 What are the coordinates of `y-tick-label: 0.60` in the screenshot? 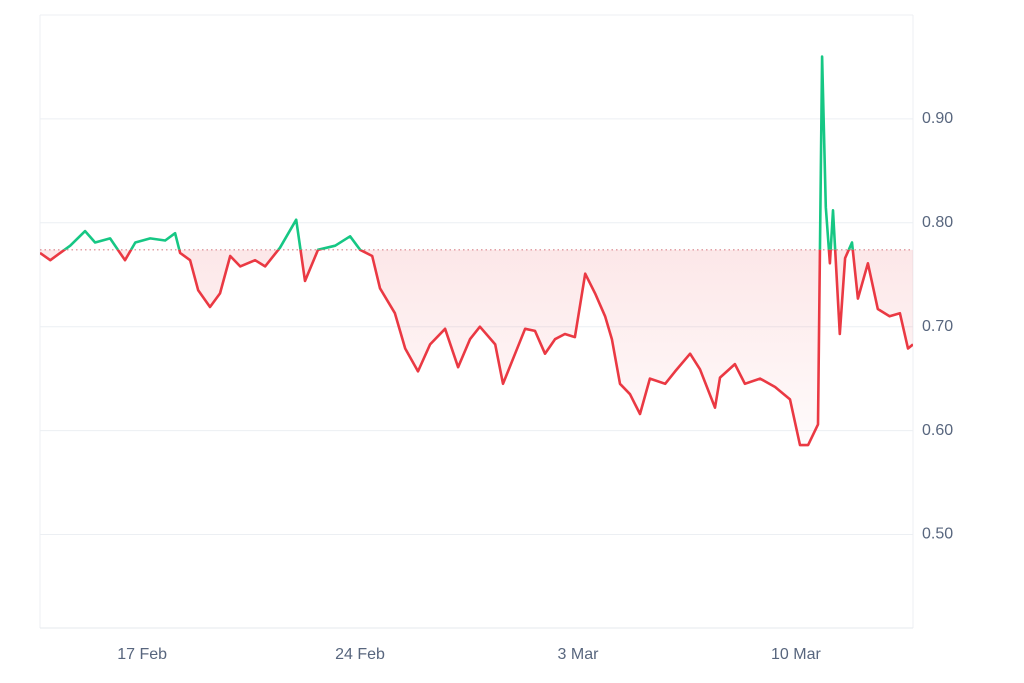 It's located at (937, 430).